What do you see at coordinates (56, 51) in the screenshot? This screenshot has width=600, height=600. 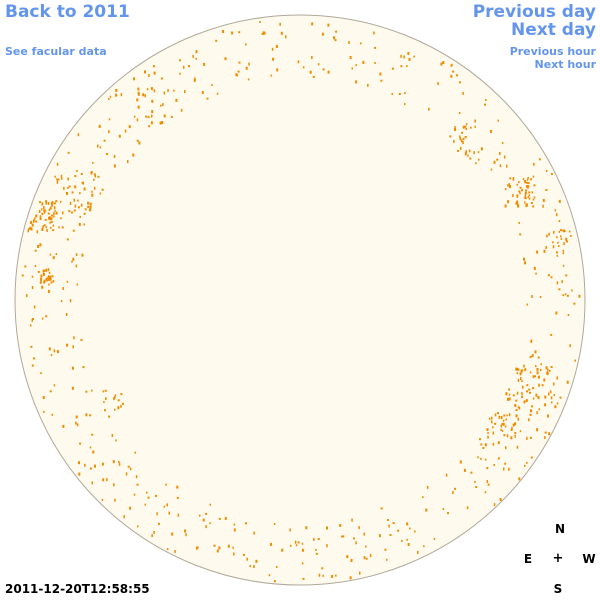 I see `see-facular-data-link: See facular data` at bounding box center [56, 51].